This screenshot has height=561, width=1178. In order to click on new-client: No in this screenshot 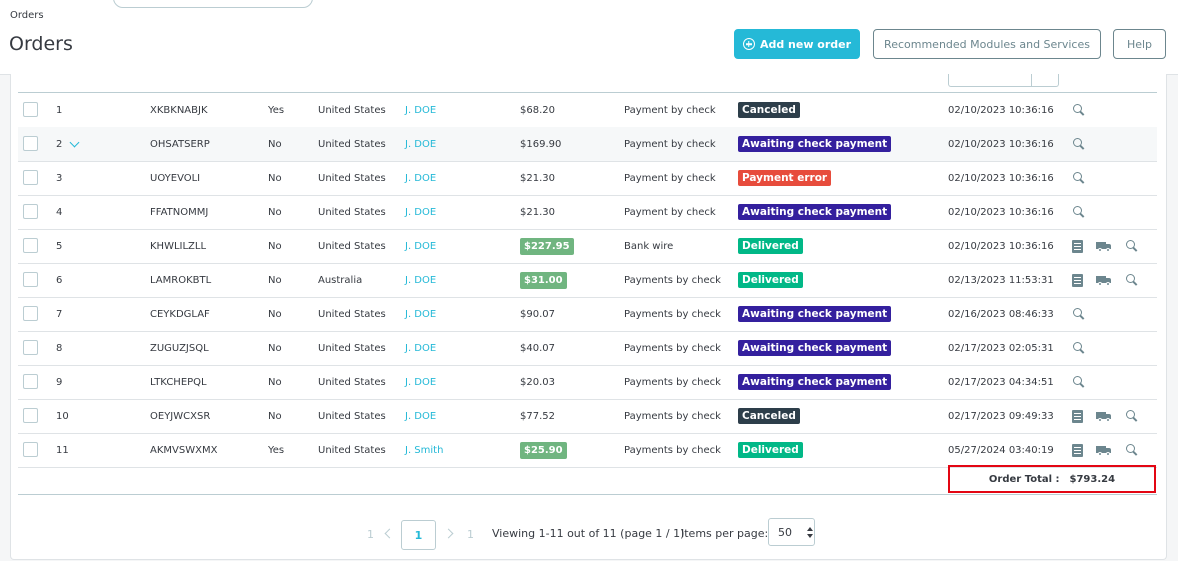, I will do `click(275, 144)`.